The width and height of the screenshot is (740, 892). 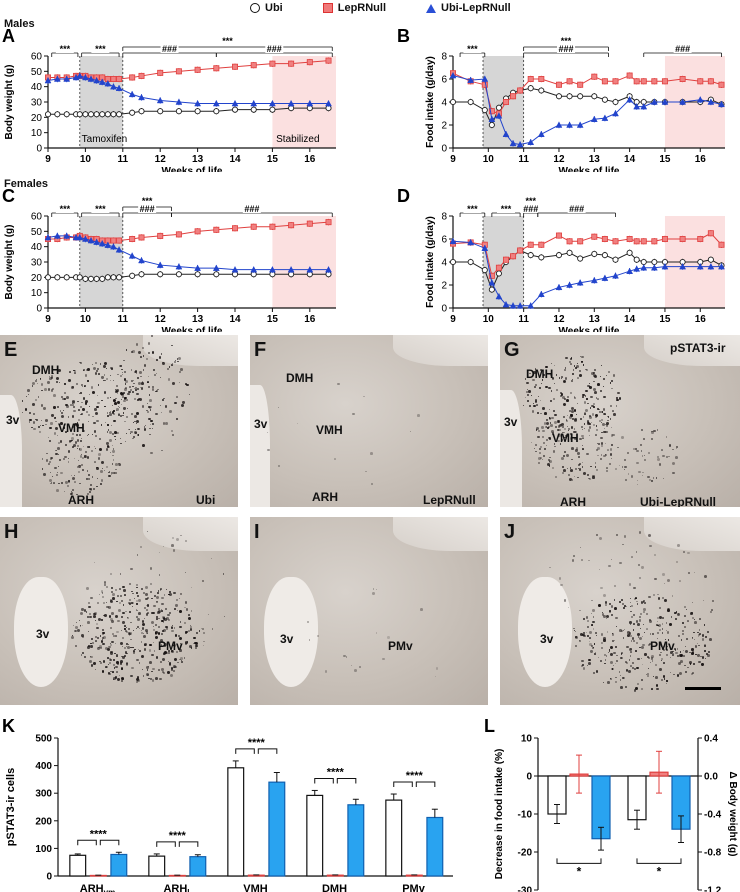 What do you see at coordinates (328, 60) in the screenshot?
I see `data-point-leprnull` at bounding box center [328, 60].